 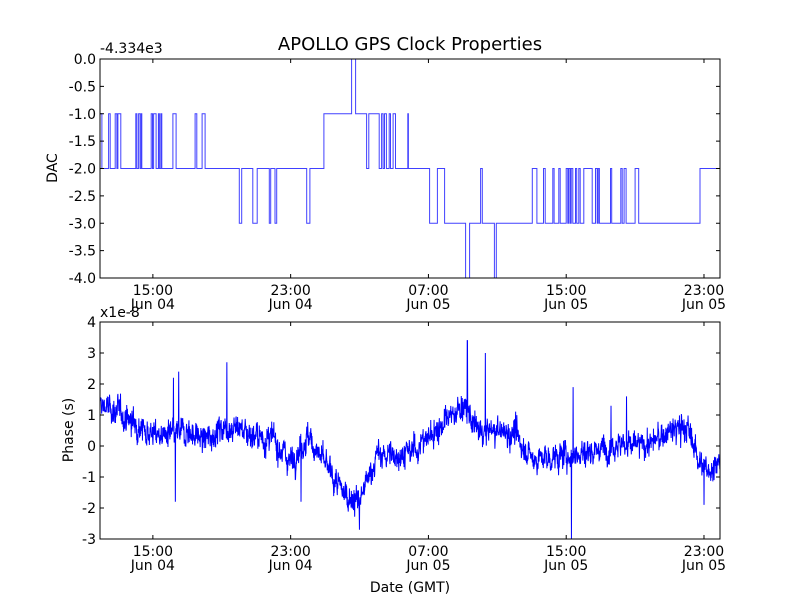 I want to click on phase-offset-label: x1e-8, so click(x=120, y=313).